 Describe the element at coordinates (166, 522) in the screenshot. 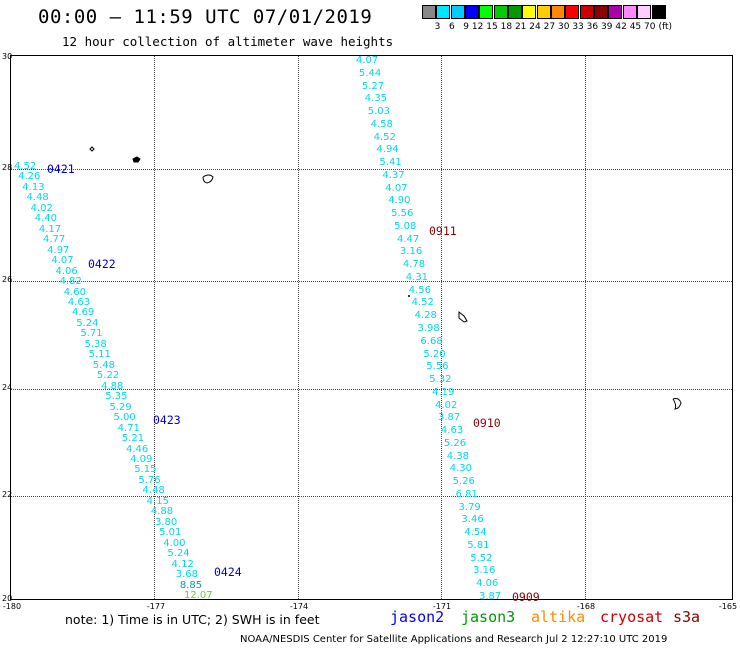

I see `wave-height-label: 3.80` at that location.